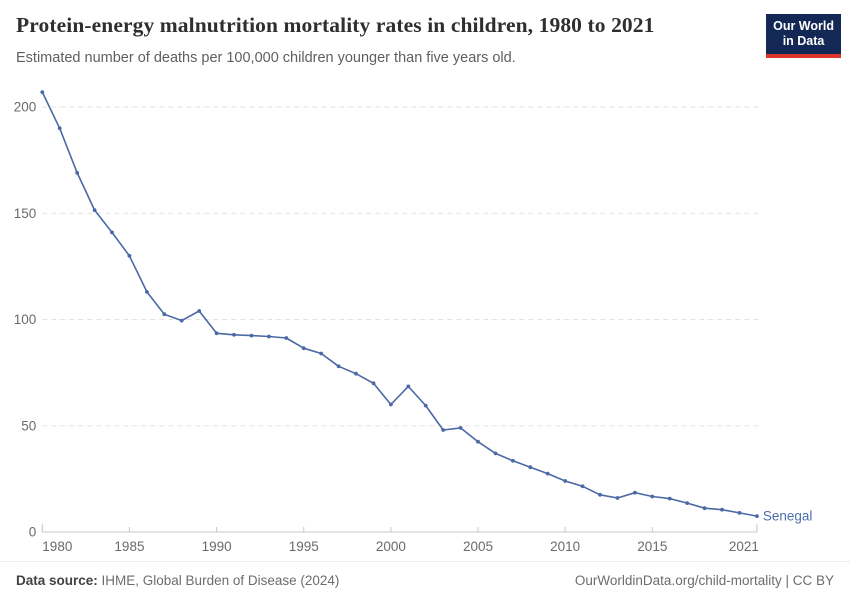 The height and width of the screenshot is (600, 850). I want to click on data-point-senegal-1994, so click(286, 338).